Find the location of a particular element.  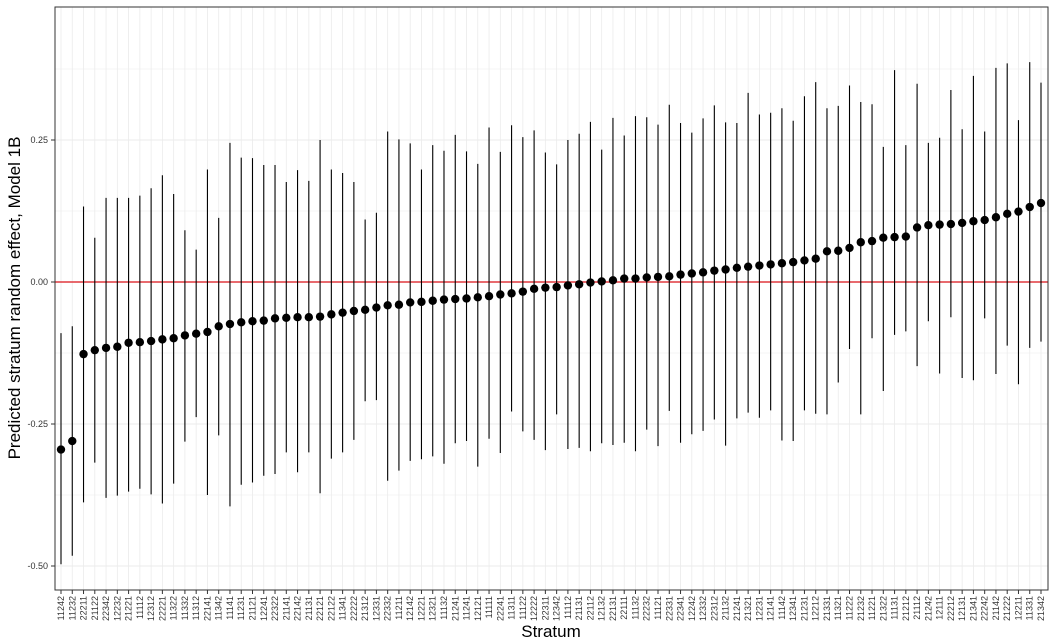

x-tick-label: 12131 is located at coordinates (962, 608).